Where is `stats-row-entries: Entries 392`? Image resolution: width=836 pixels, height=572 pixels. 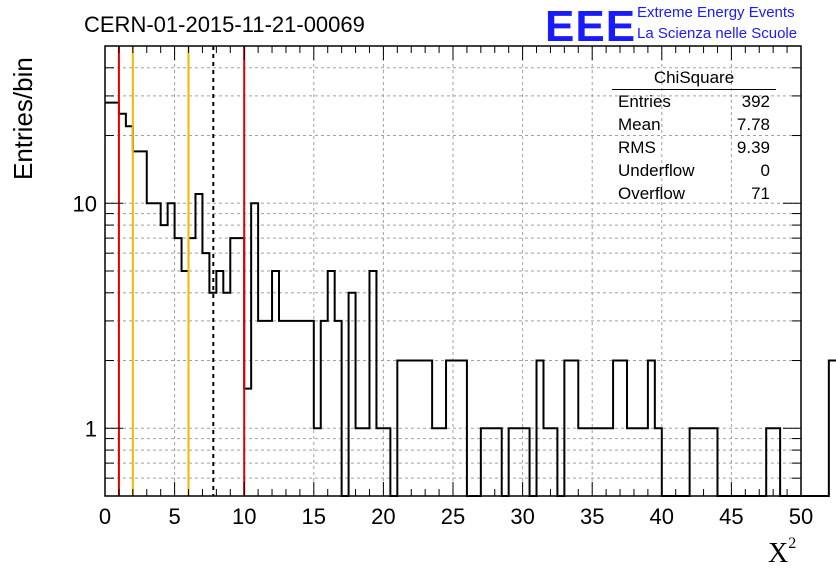
stats-row-entries: Entries 392 is located at coordinates (694, 101).